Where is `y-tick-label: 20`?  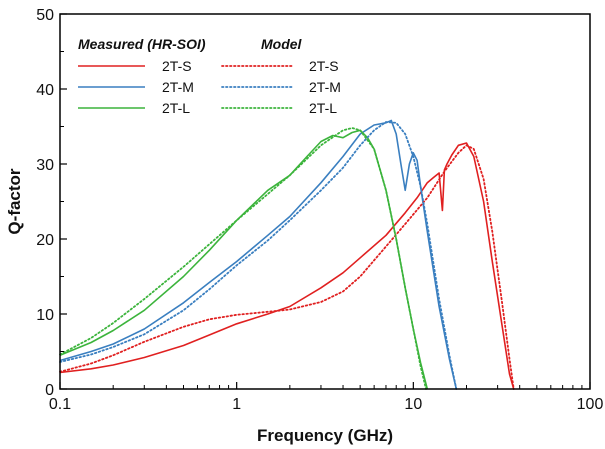
y-tick-label: 20 is located at coordinates (45, 240).